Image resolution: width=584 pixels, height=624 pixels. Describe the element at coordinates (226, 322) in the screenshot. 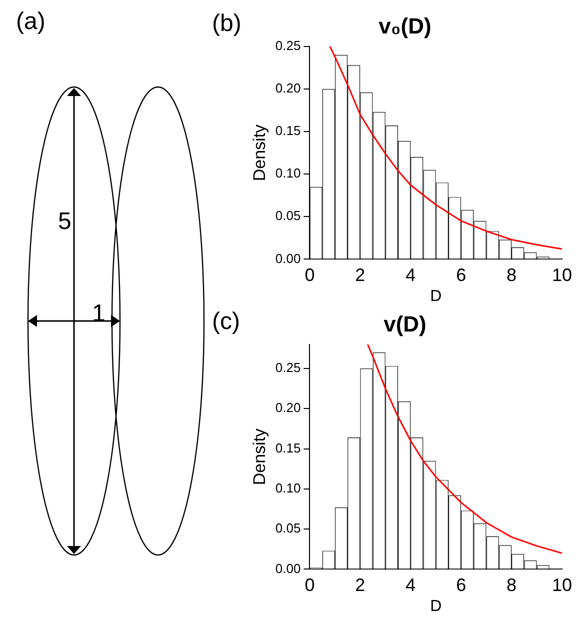

I see `text: (c)` at that location.